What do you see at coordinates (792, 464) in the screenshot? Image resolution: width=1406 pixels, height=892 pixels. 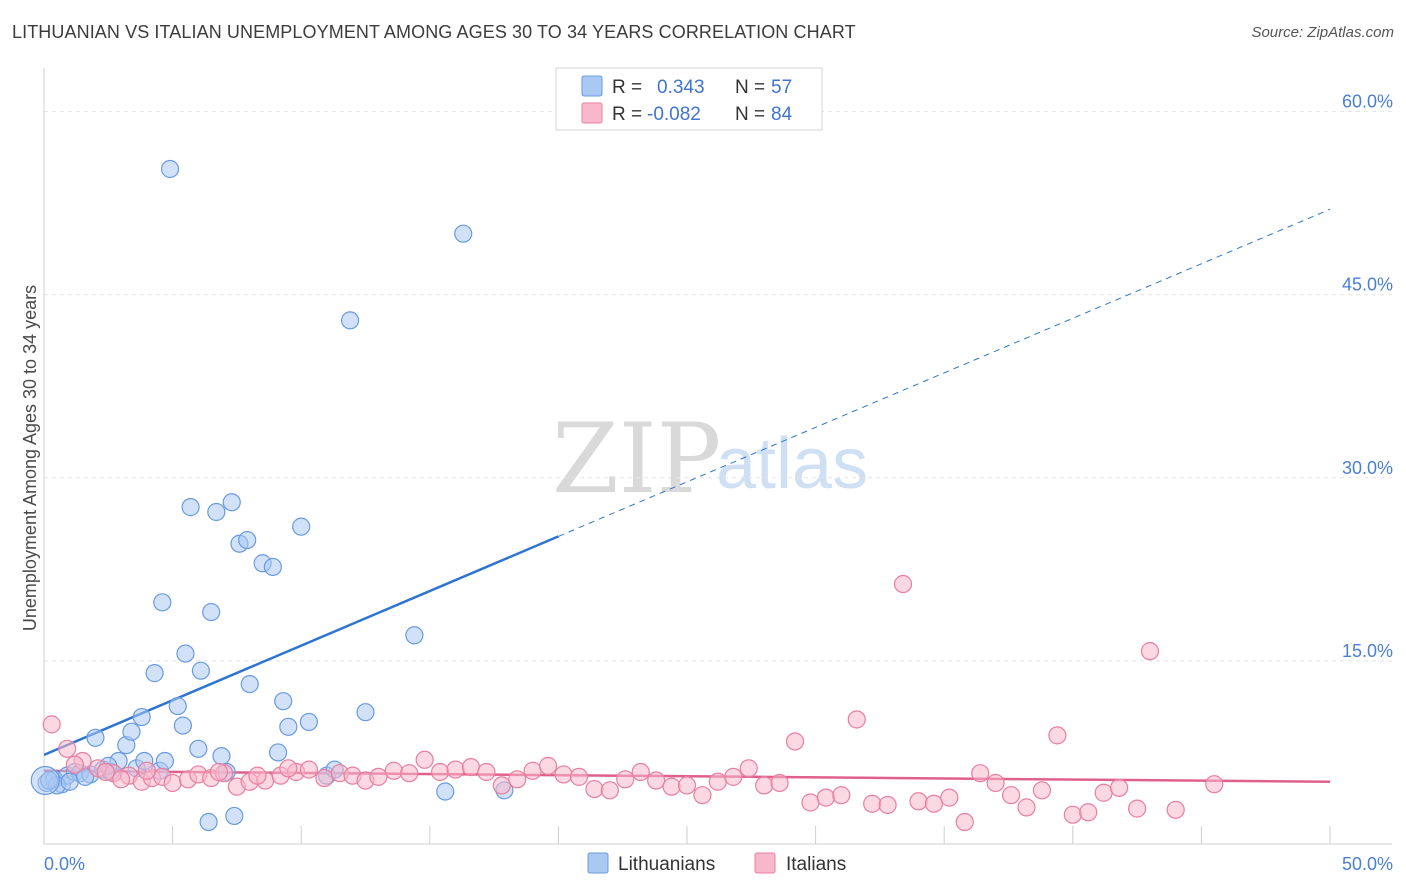 I see `watermark-atlas: atlas` at bounding box center [792, 464].